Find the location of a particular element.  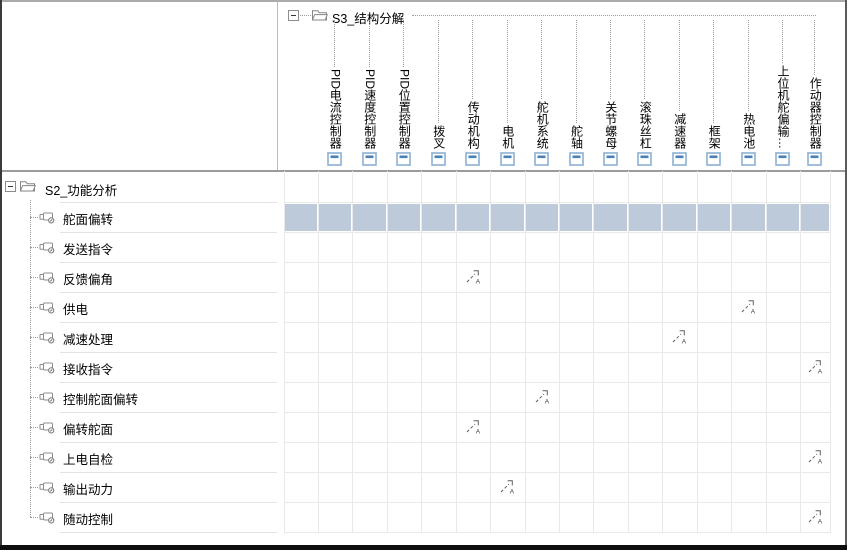

allocation-mark-r4-c10: A is located at coordinates (679, 336).